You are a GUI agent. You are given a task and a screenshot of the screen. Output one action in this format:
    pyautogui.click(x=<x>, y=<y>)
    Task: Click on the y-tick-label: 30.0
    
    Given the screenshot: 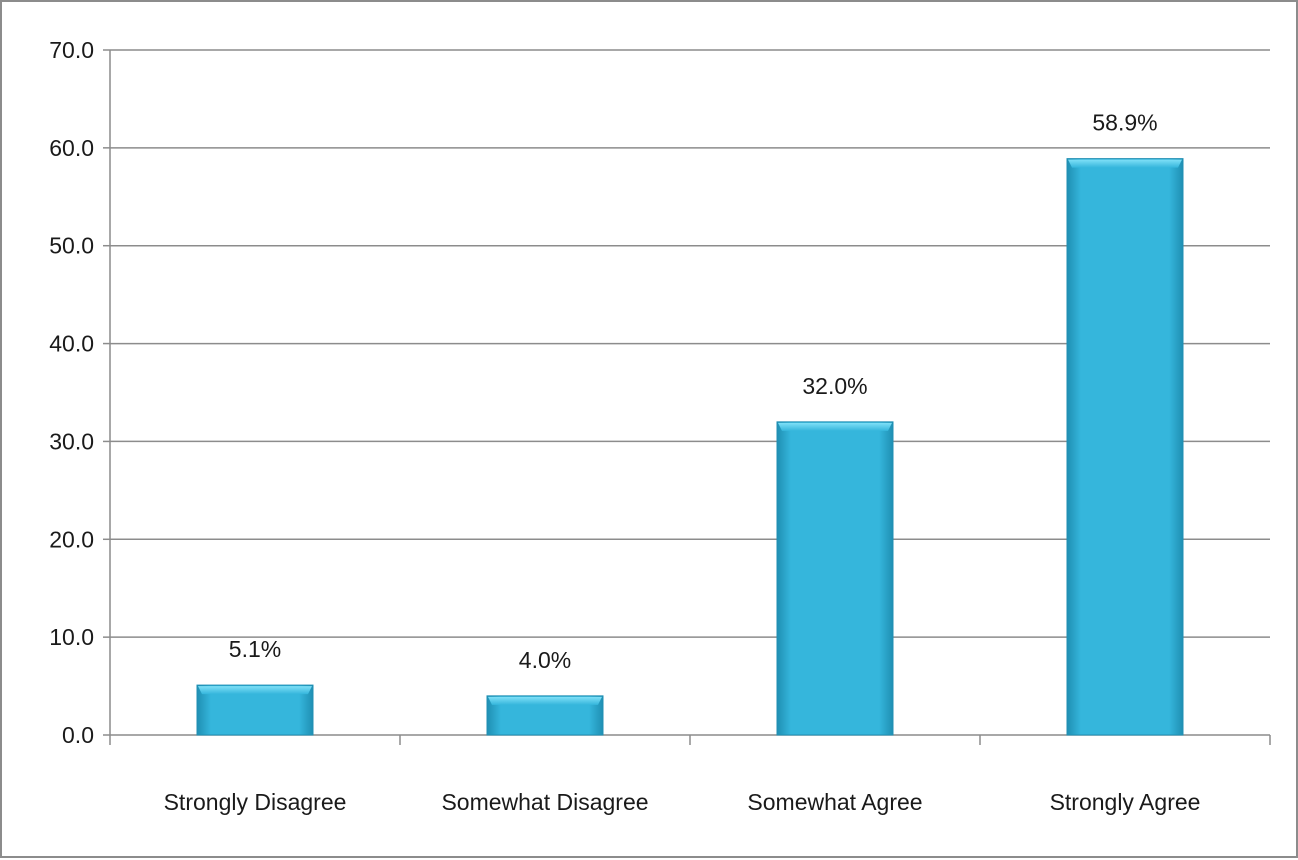 What is the action you would take?
    pyautogui.click(x=71, y=441)
    